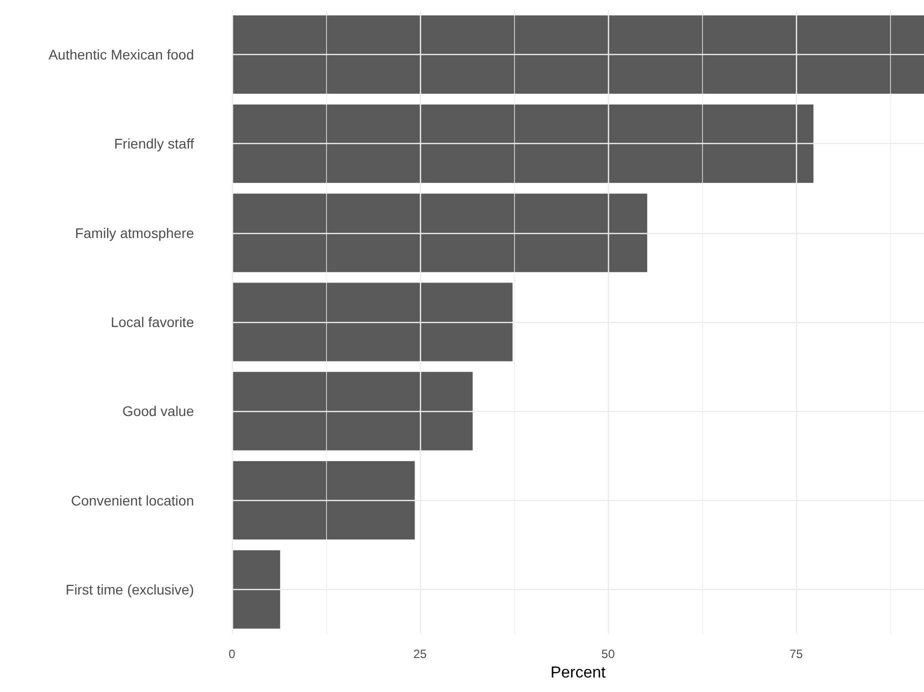  What do you see at coordinates (608, 654) in the screenshot?
I see `x-tick-label: 50` at bounding box center [608, 654].